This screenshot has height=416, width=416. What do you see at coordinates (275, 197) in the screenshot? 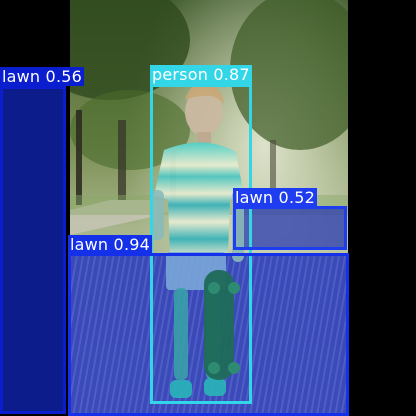
I see `lawn-label-0-52: lawn 0.52` at bounding box center [275, 197].